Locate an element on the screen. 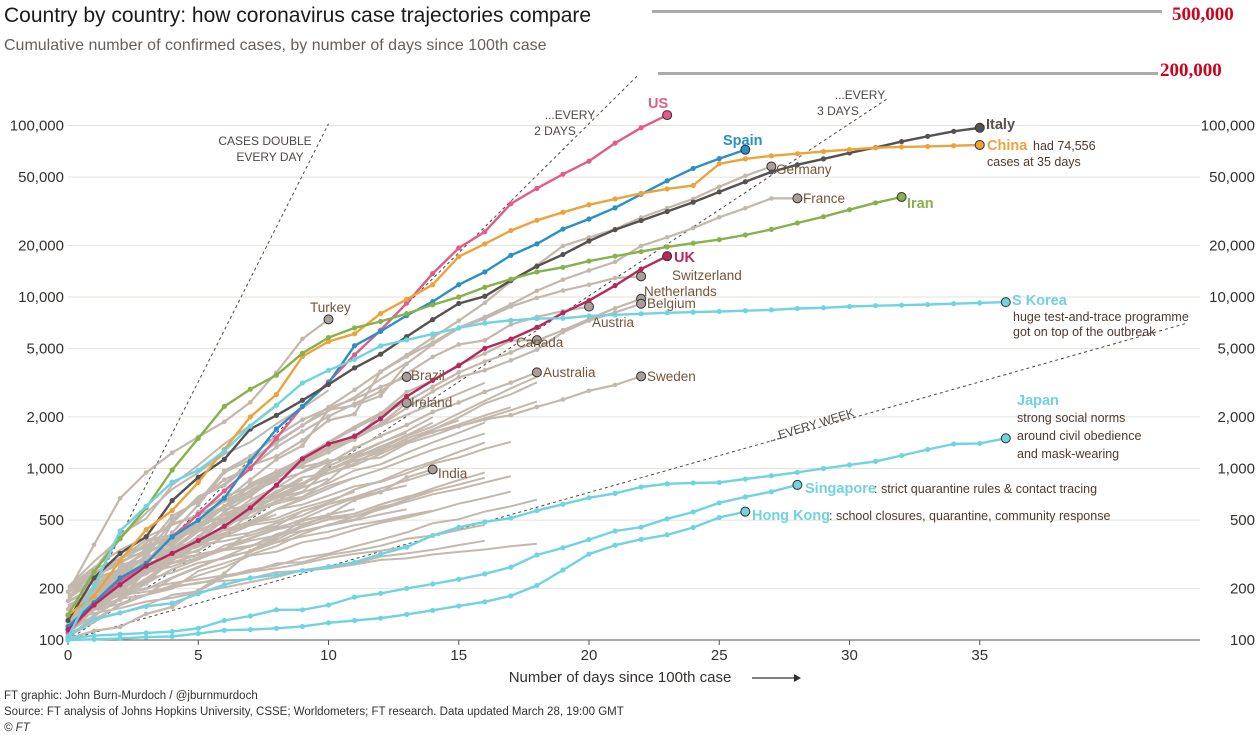 The width and height of the screenshot is (1260, 735). data-point-turkey is located at coordinates (68, 592).